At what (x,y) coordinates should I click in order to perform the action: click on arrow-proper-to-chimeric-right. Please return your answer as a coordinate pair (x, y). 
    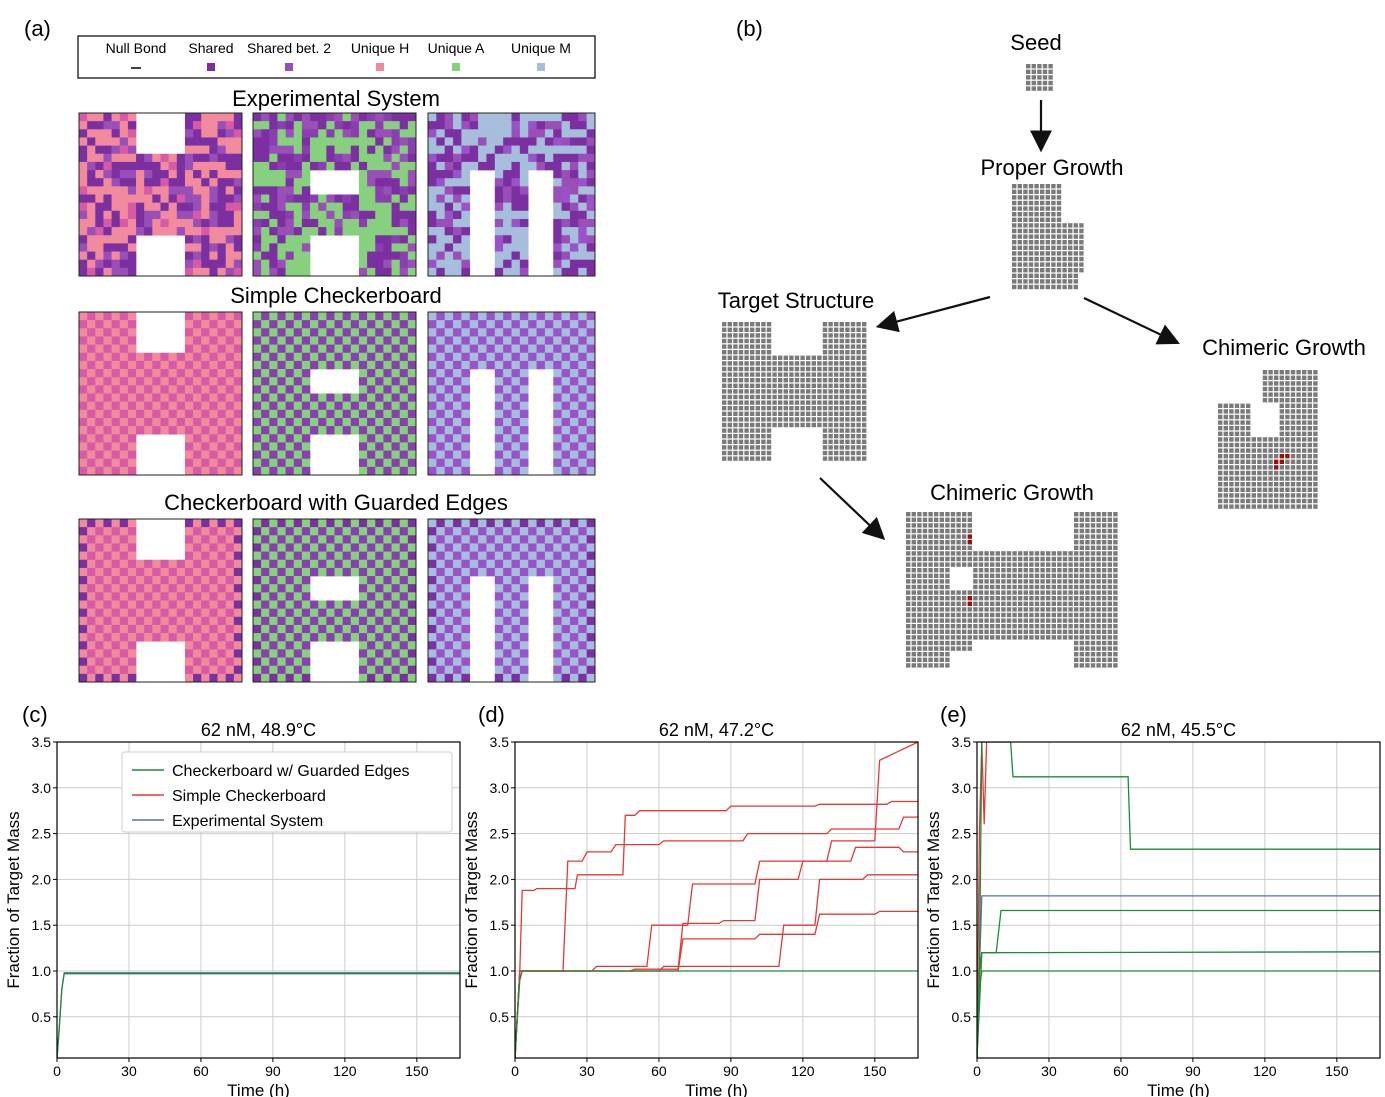
    Looking at the image, I should click on (1131, 321).